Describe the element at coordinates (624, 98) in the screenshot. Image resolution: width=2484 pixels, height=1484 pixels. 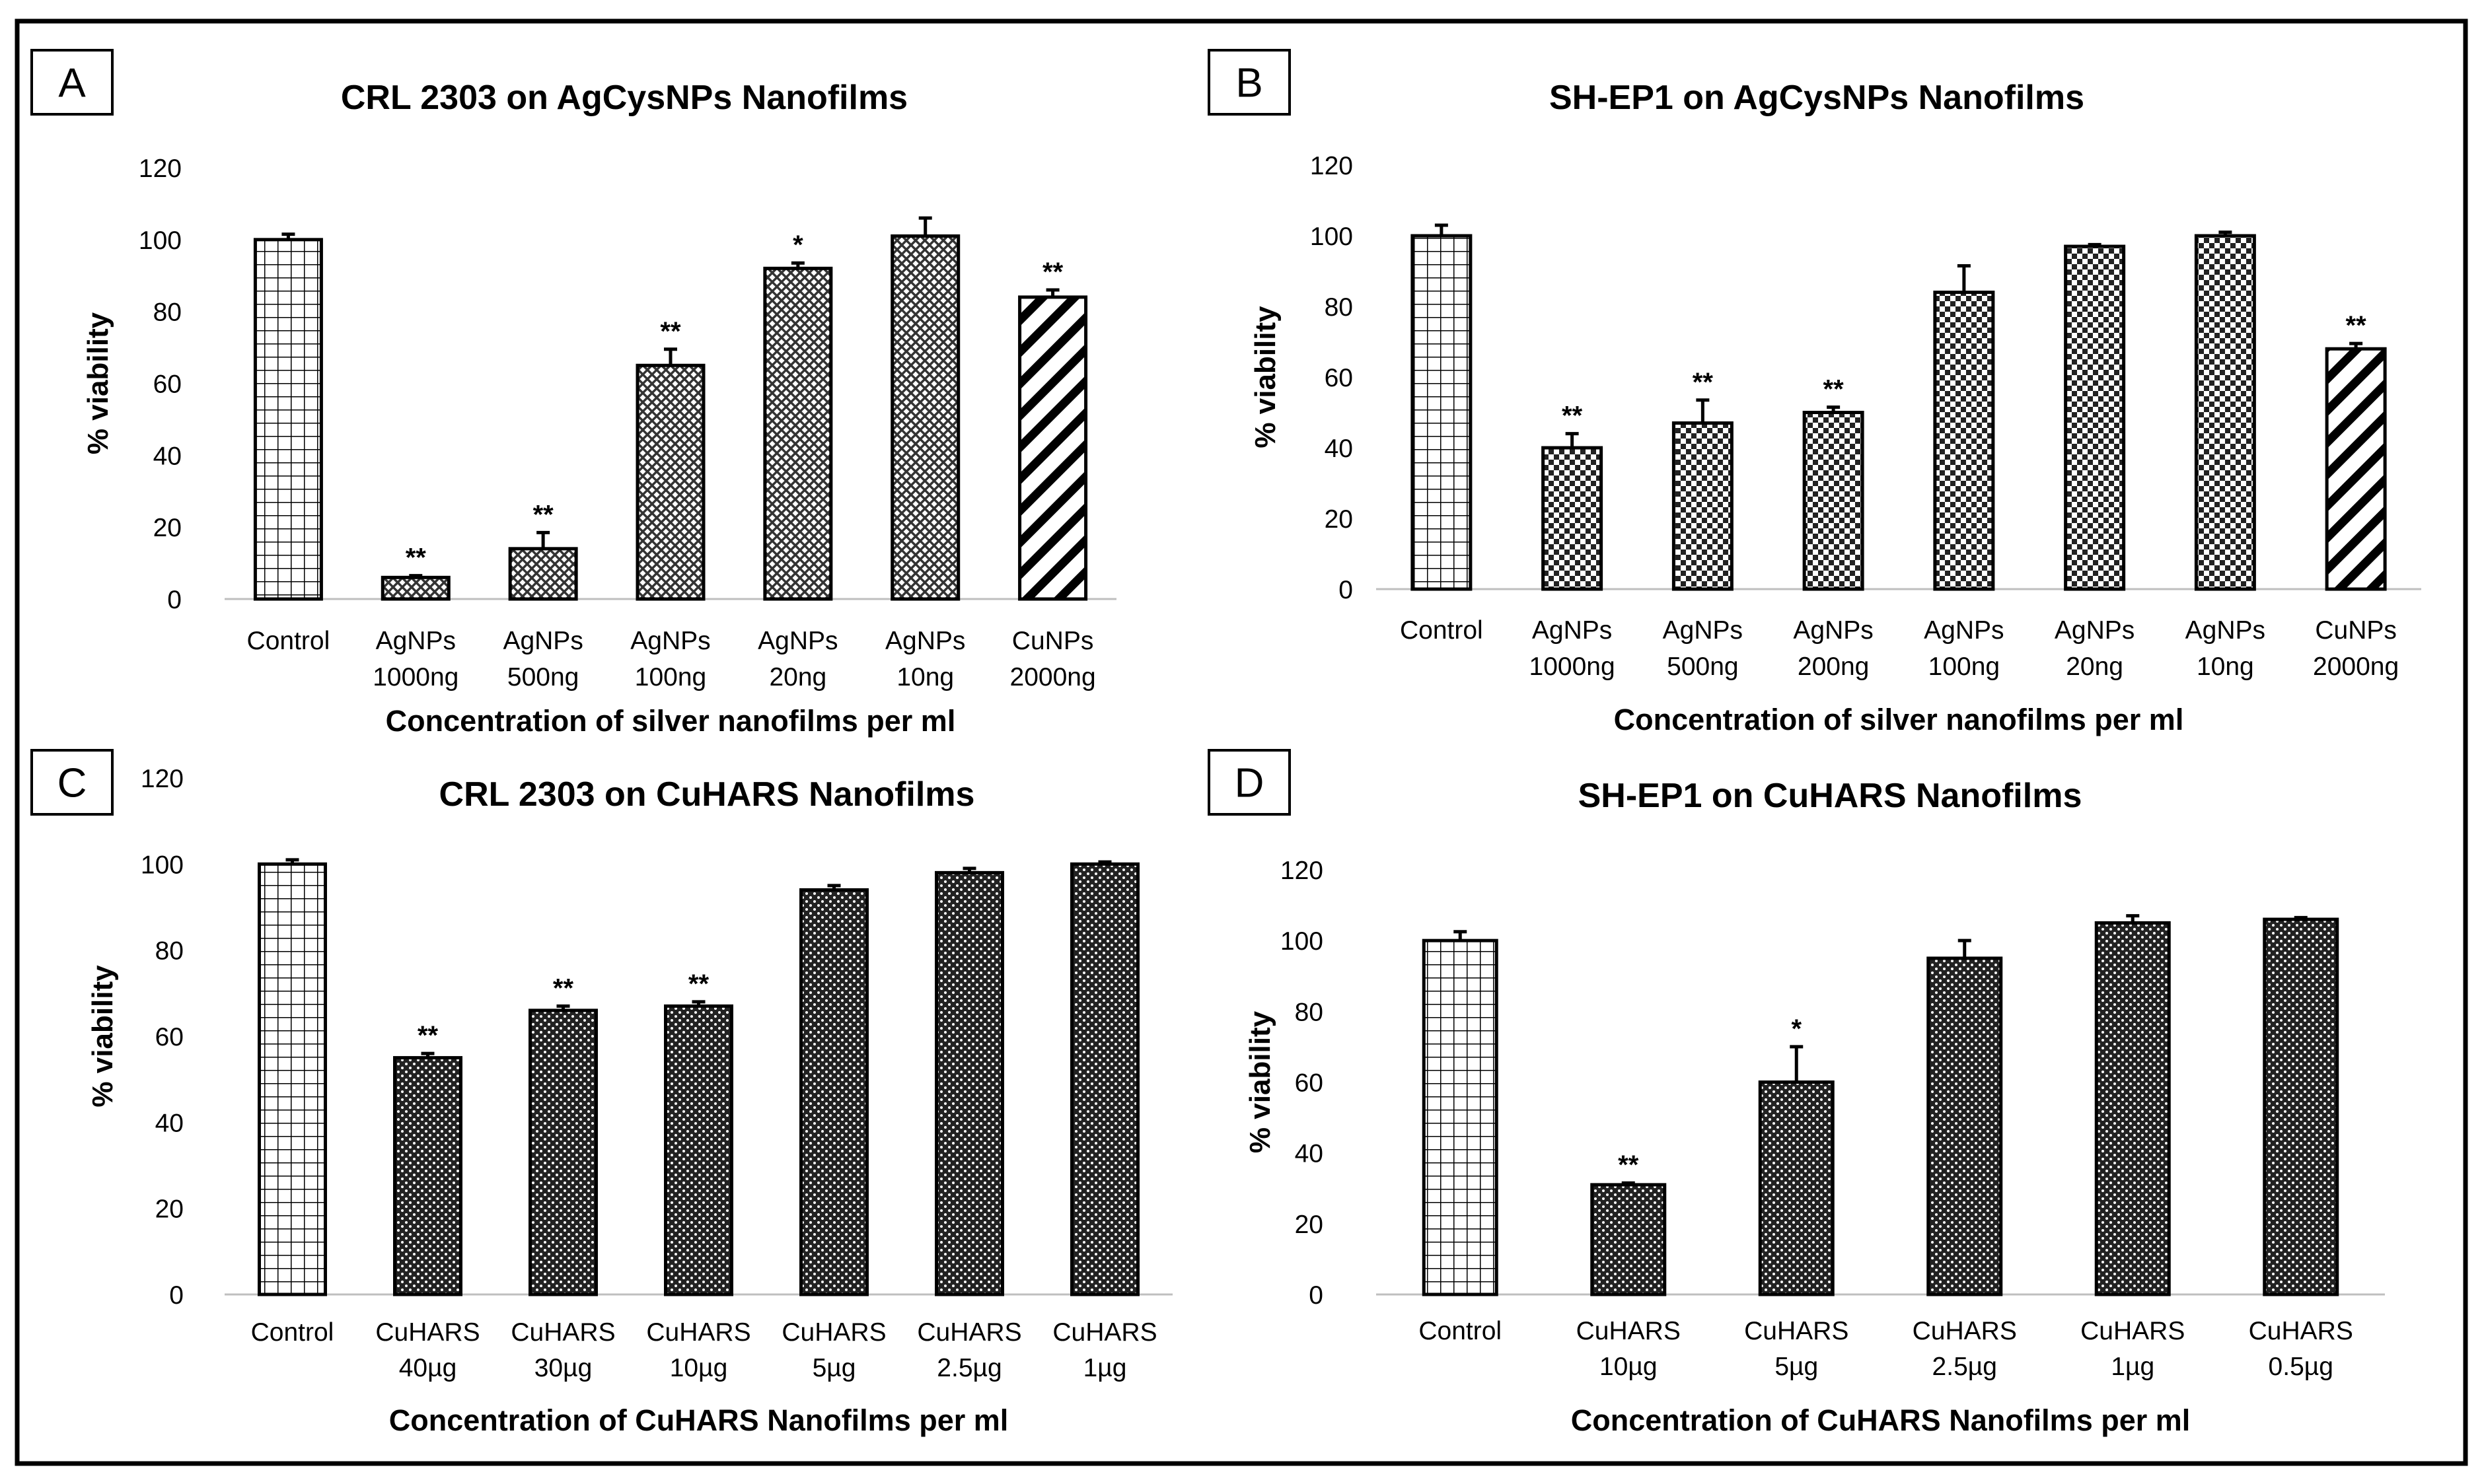
I see `chart-title: CRL 2303 on AgCysNPs Nanofilms` at that location.